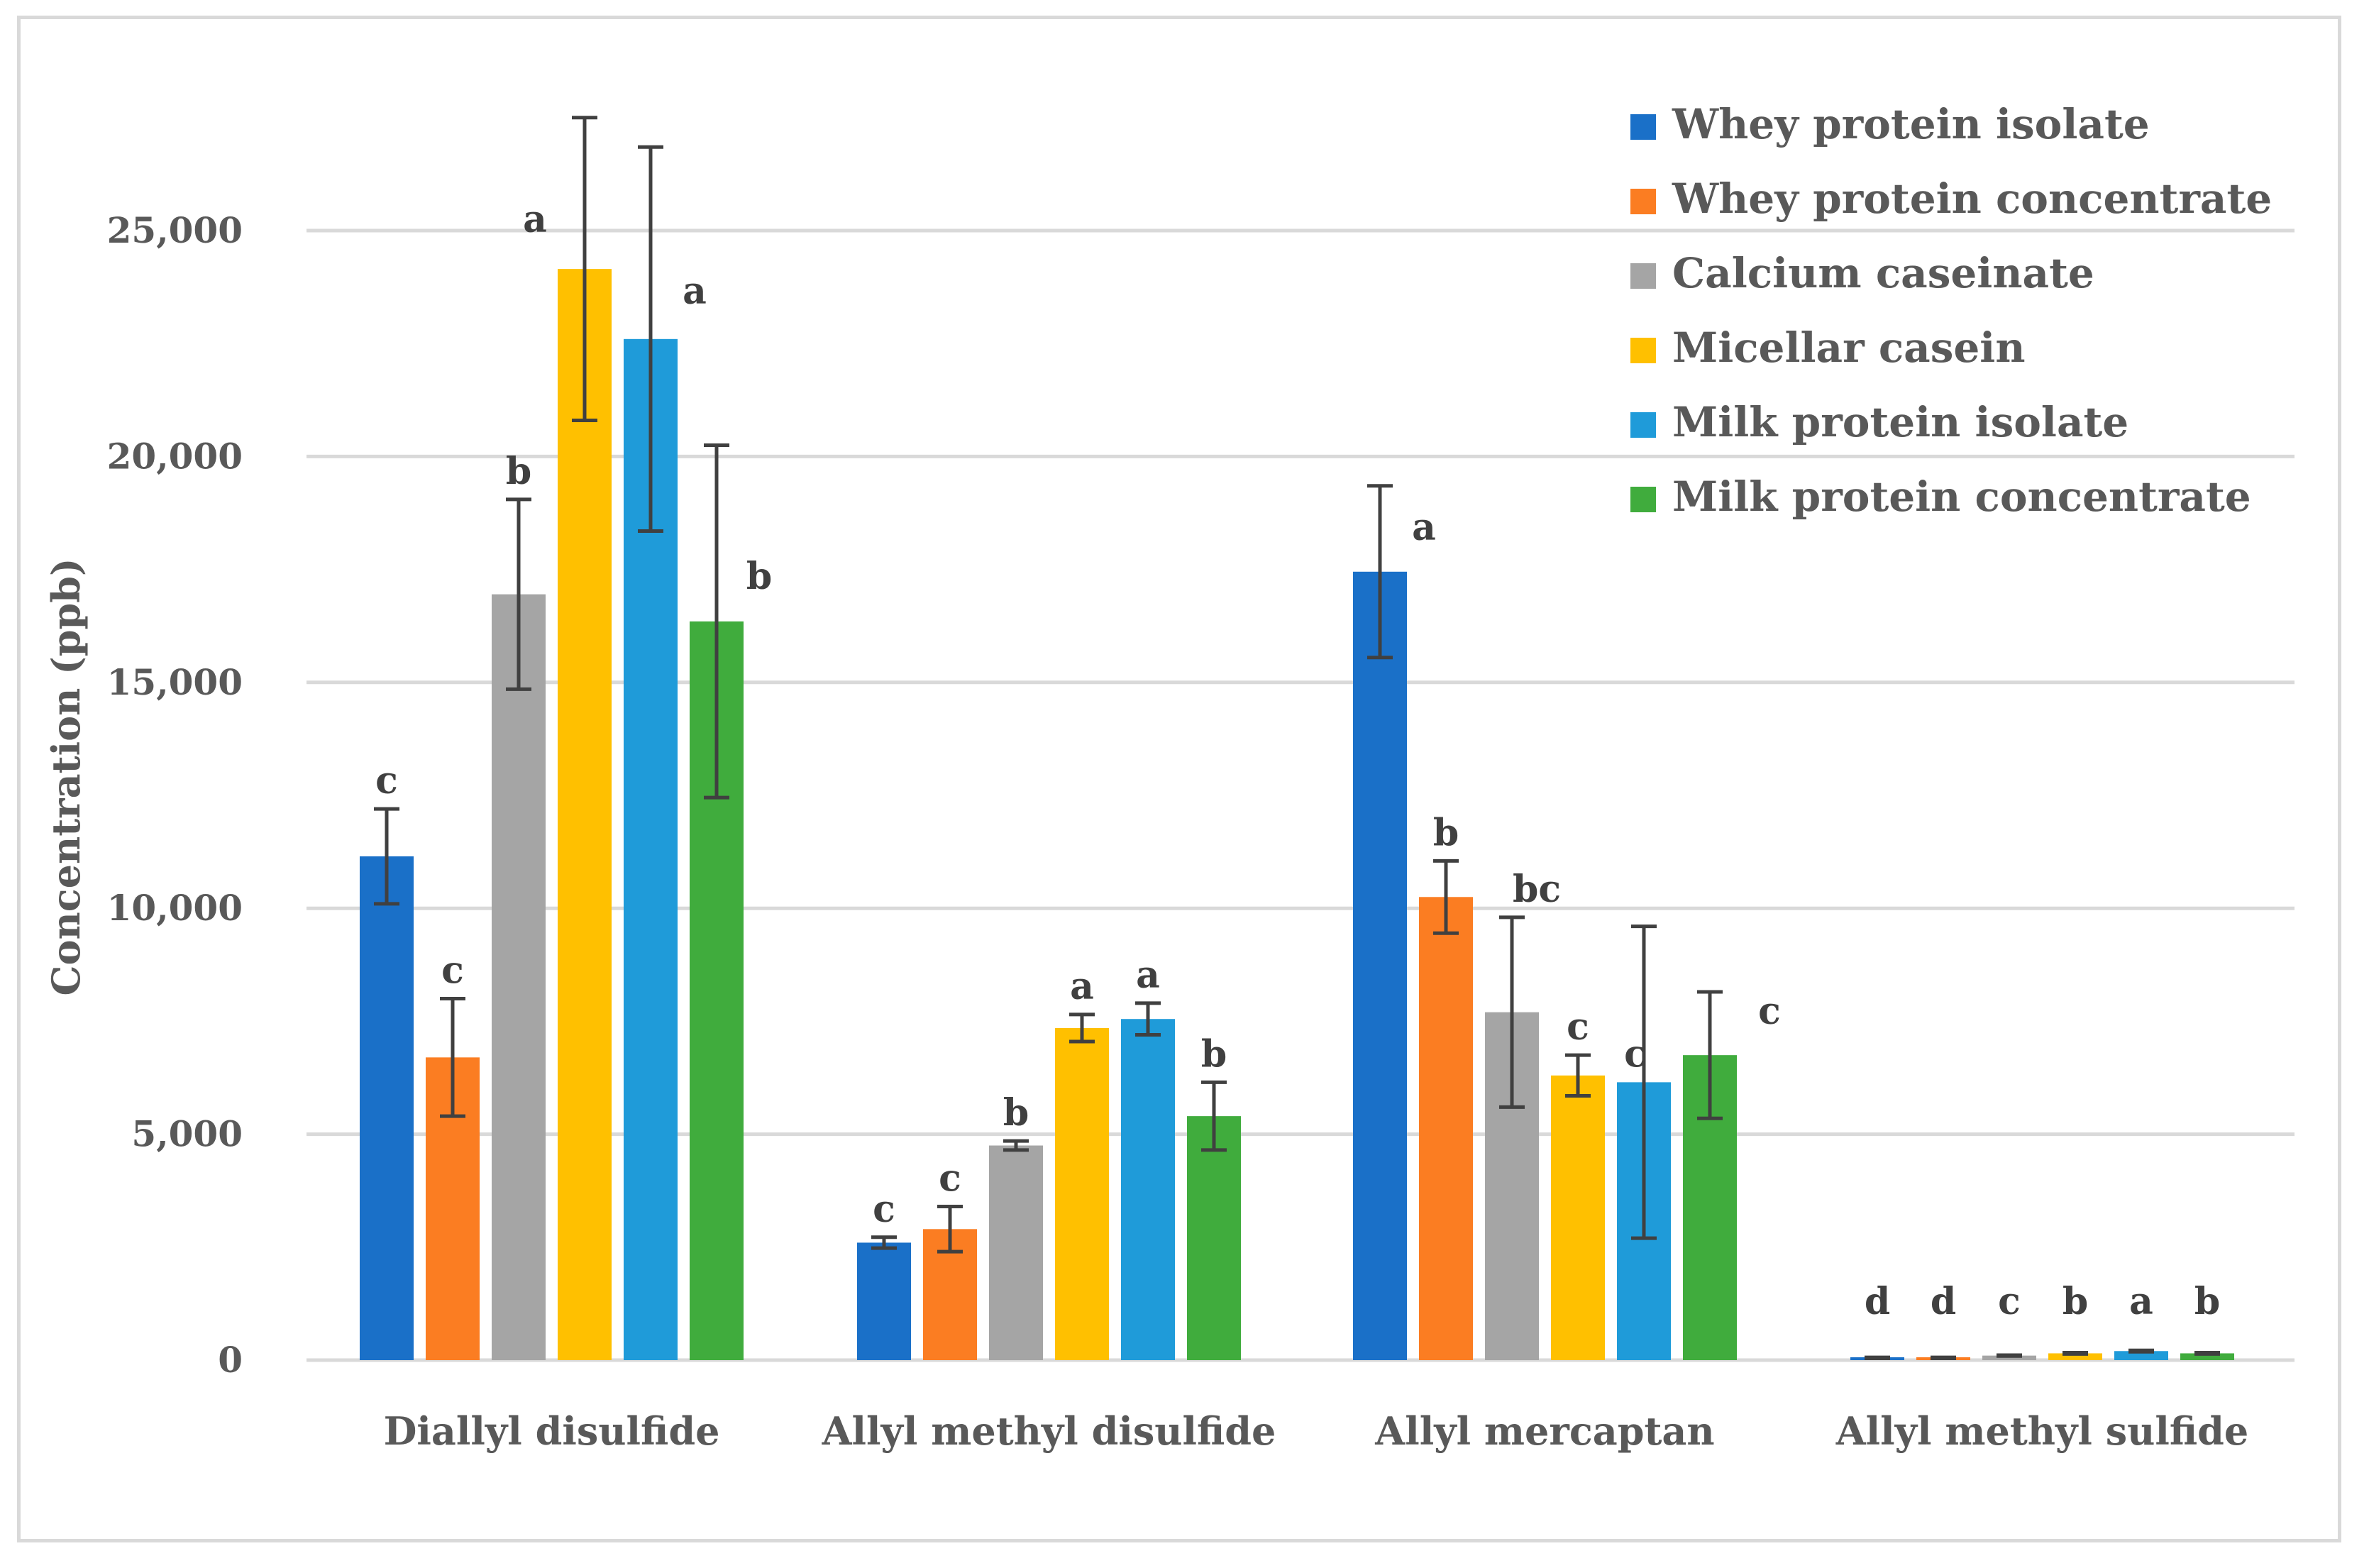  Describe the element at coordinates (187, 1134) in the screenshot. I see `y-tick-label: 5,000` at that location.